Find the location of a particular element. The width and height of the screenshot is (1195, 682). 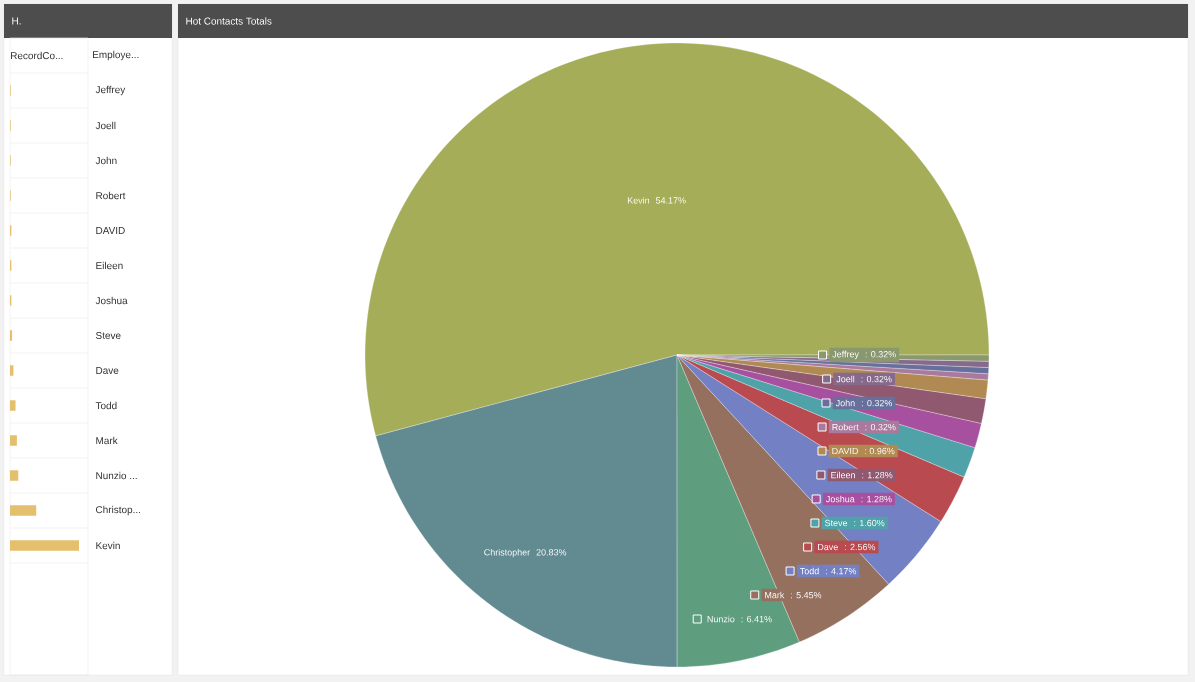

y-tick-label: John is located at coordinates (106, 160).